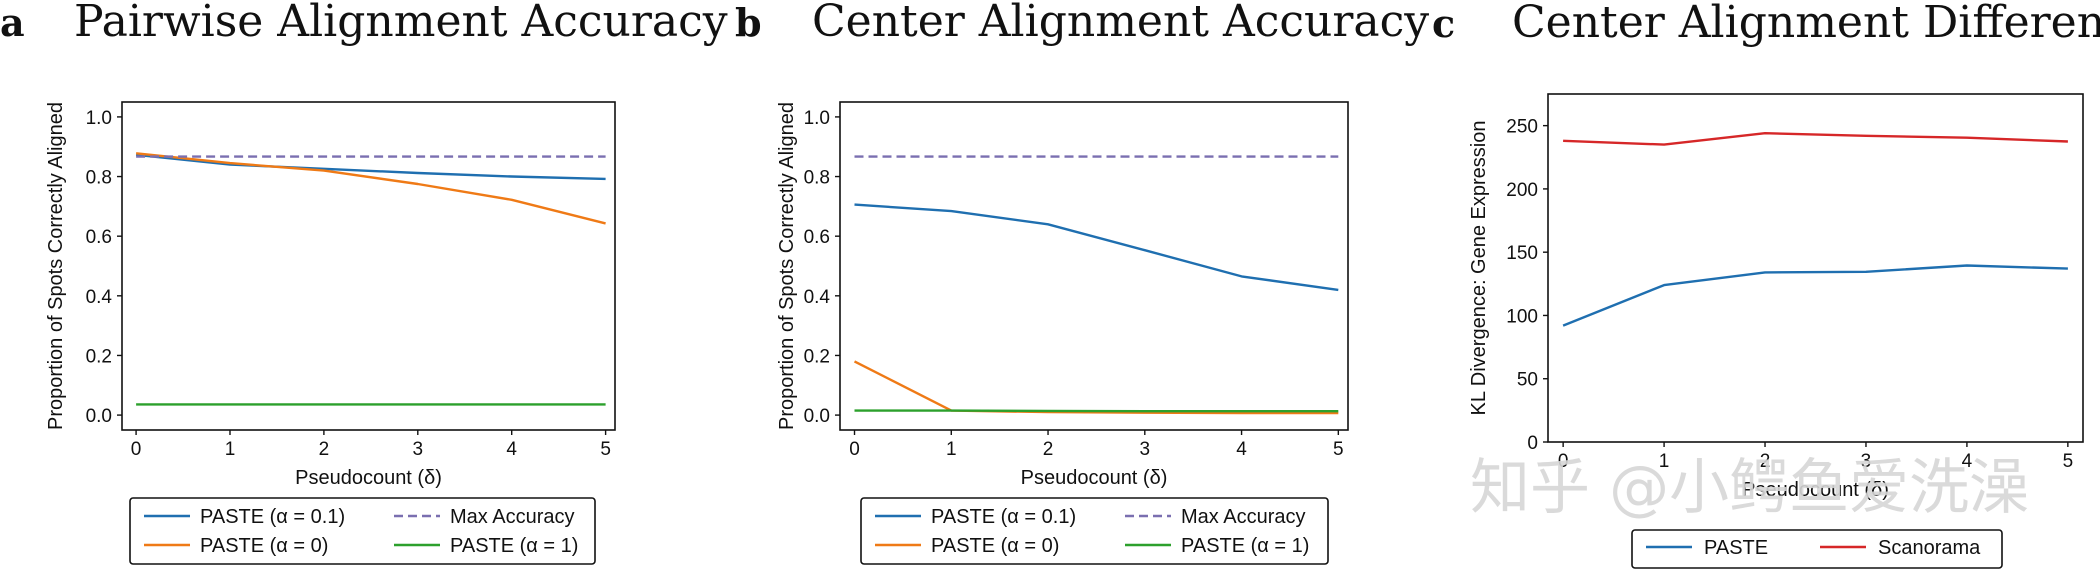 The width and height of the screenshot is (2100, 571). I want to click on y-tick-label: 200, so click(1522, 190).